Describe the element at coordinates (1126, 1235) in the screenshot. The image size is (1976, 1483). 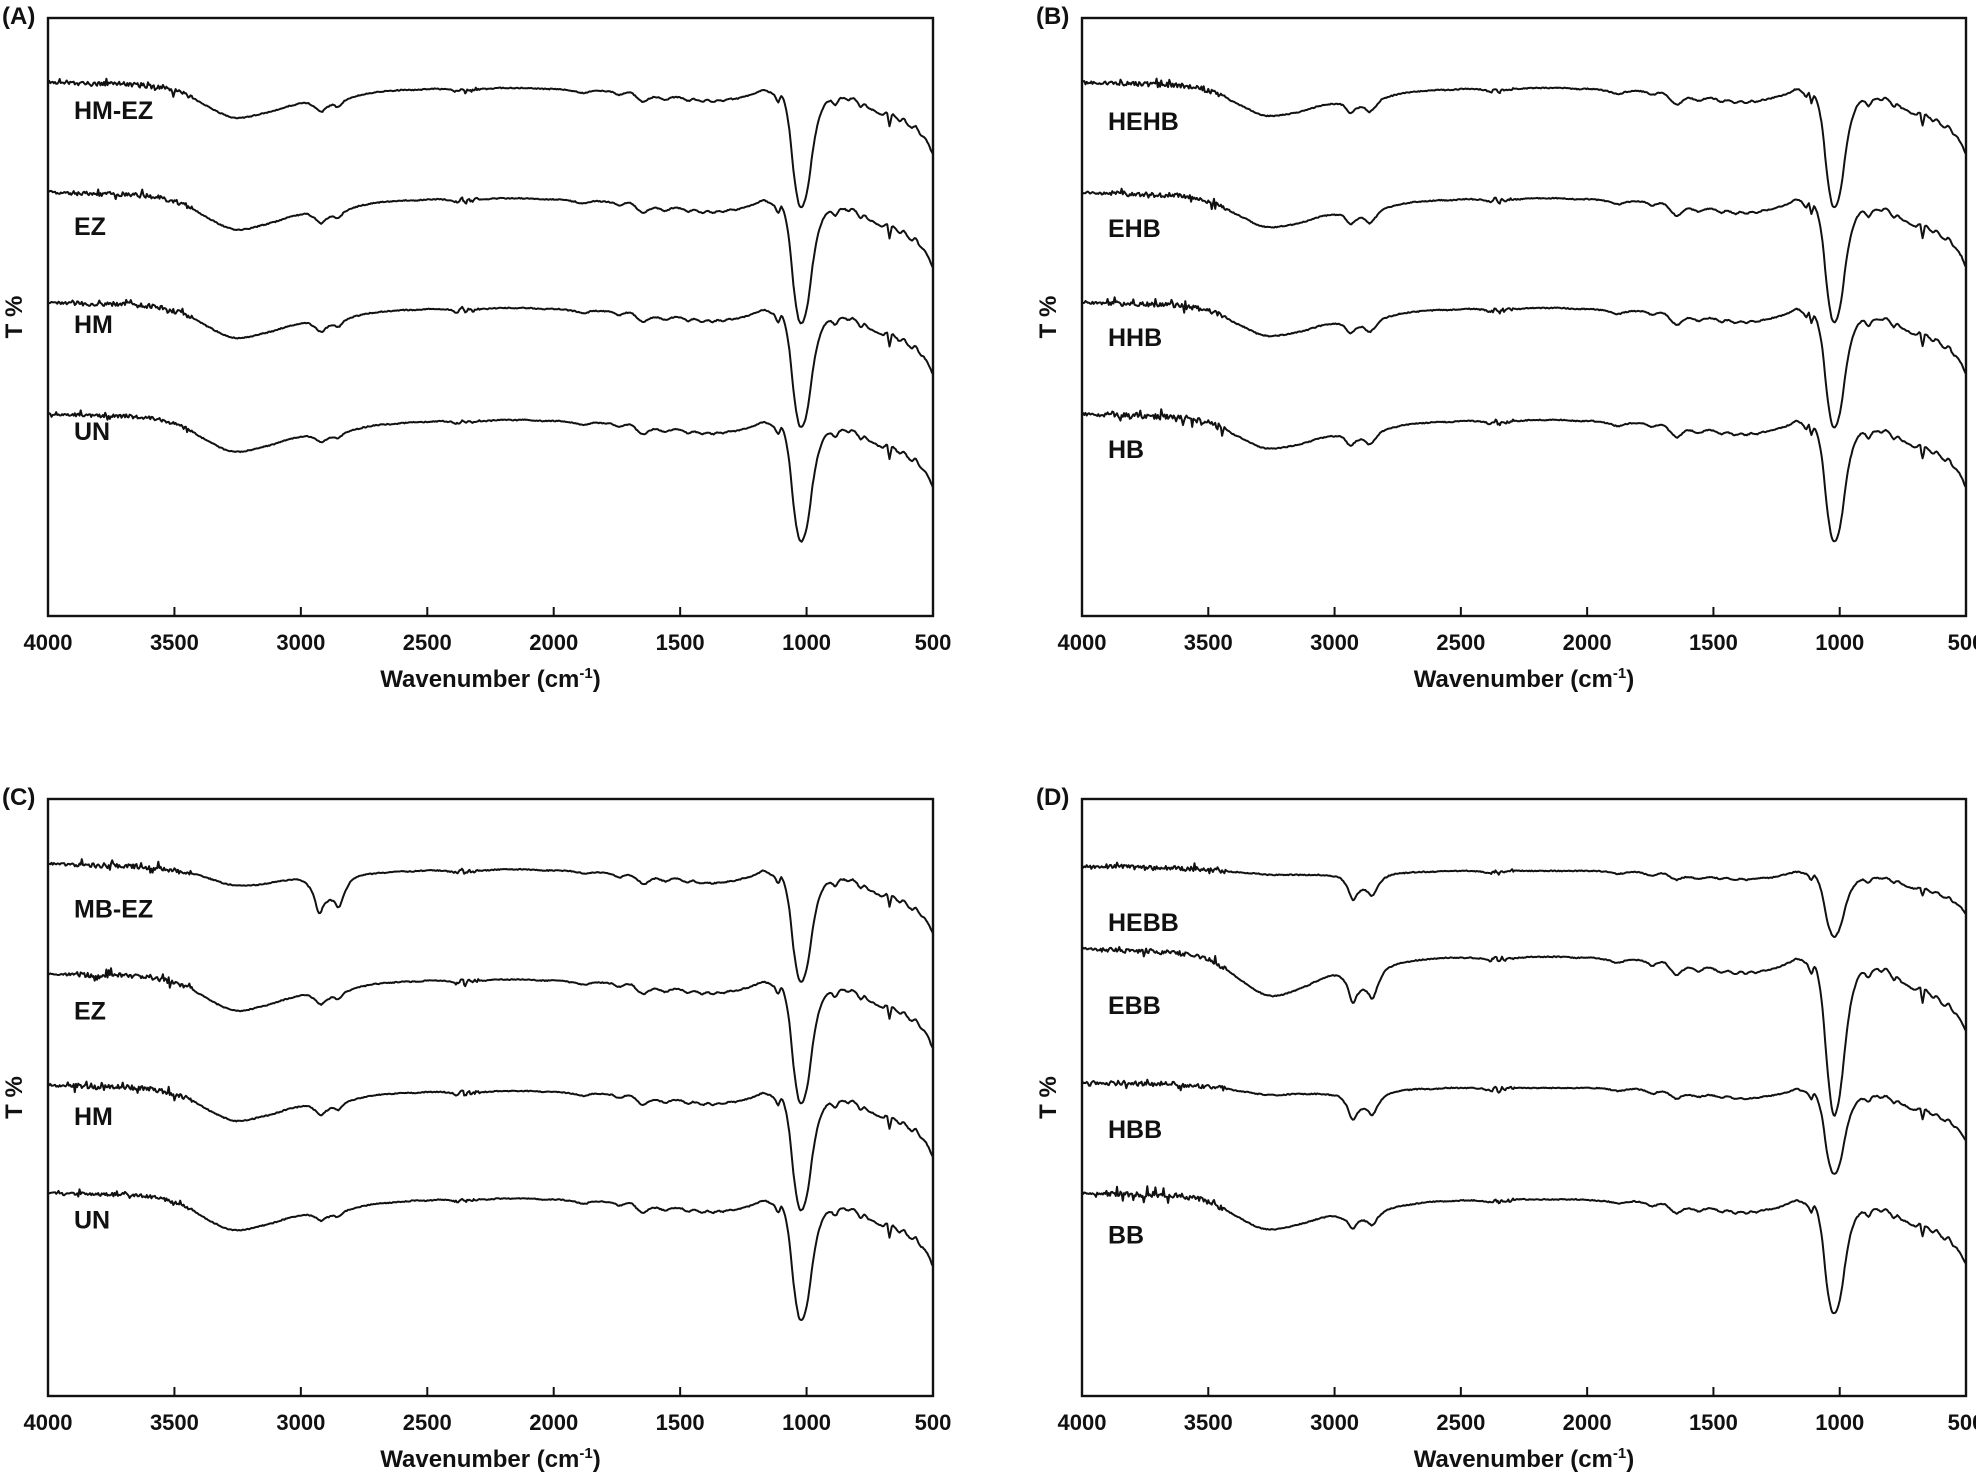
I see `trace-label-bb: BB` at that location.